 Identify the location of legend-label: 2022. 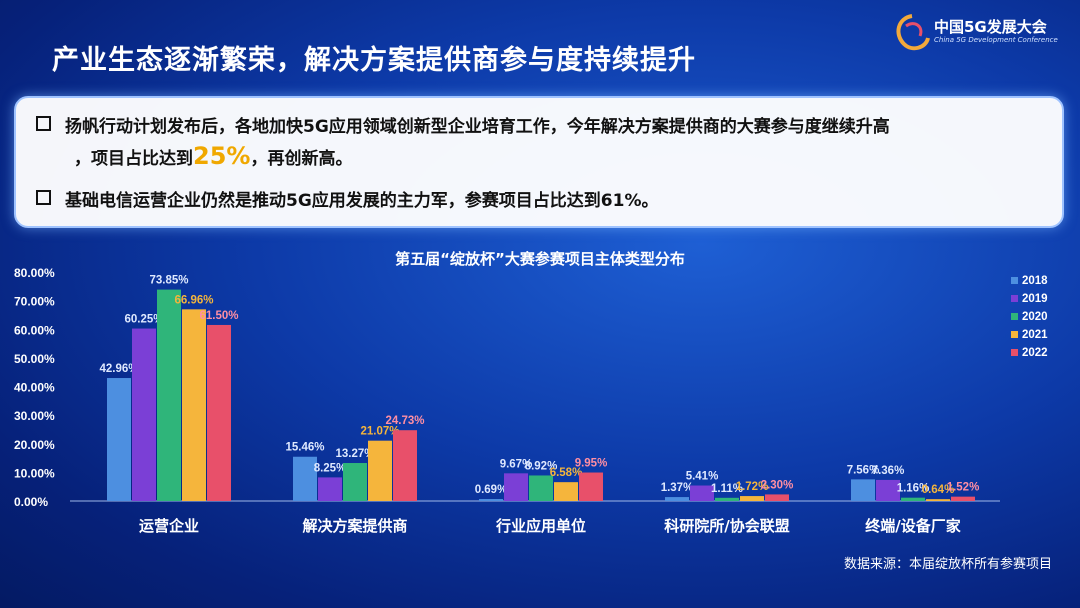
(1035, 353).